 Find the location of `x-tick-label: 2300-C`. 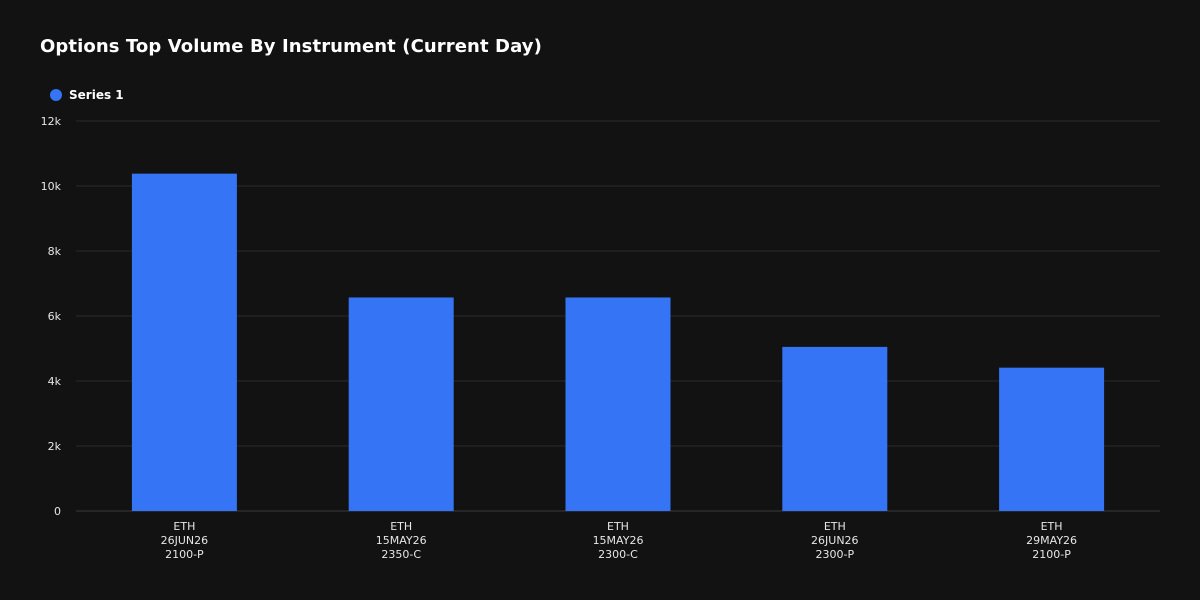

x-tick-label: 2300-C is located at coordinates (618, 554).